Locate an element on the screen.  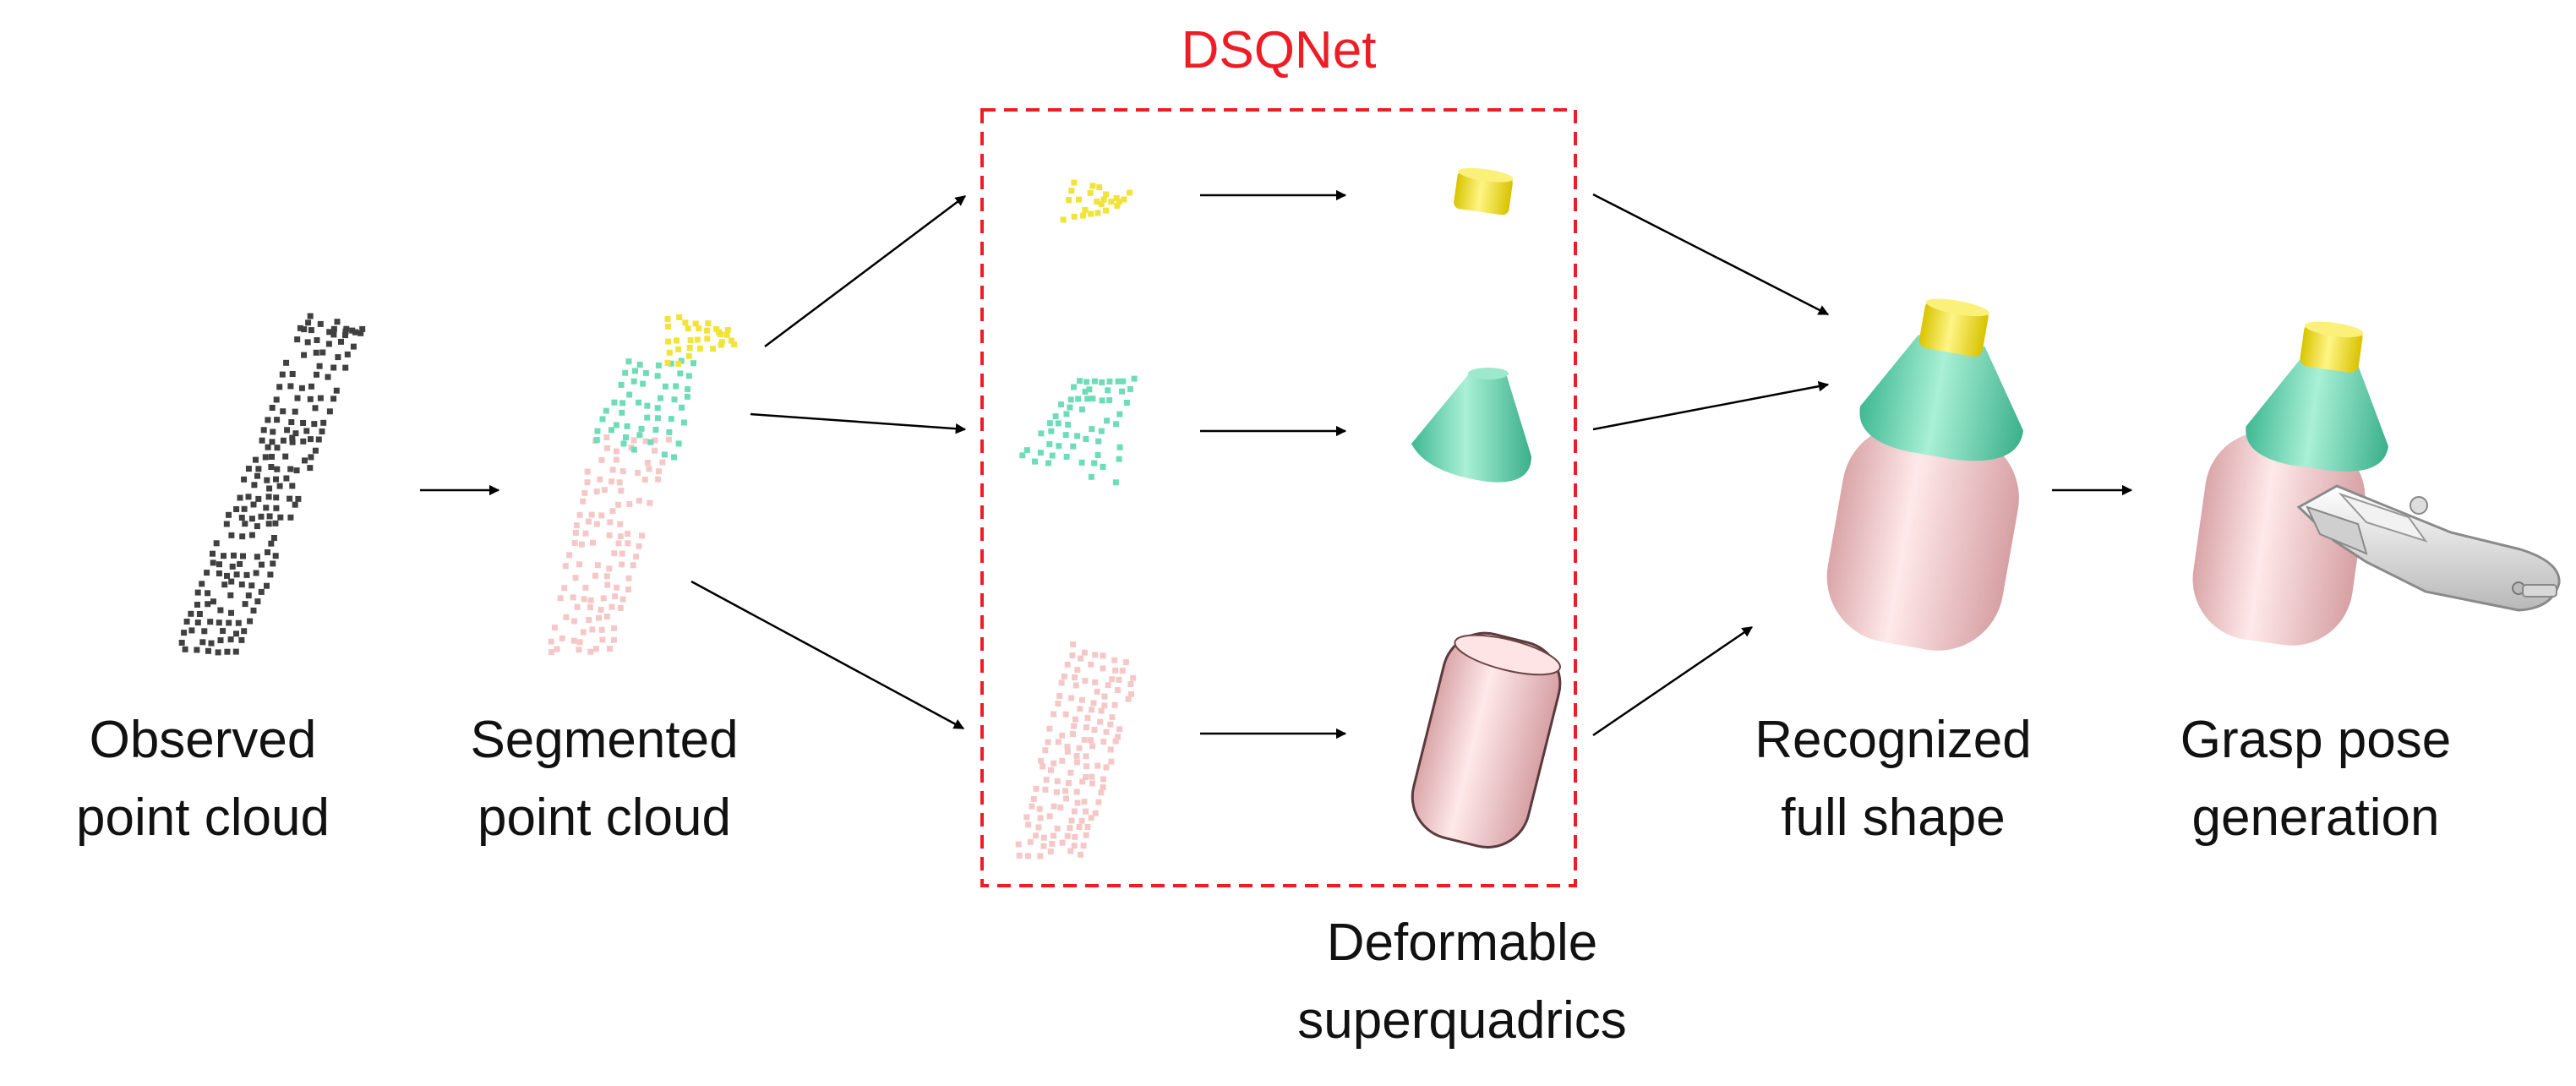
arrow-body-to-full is located at coordinates (1673, 681).